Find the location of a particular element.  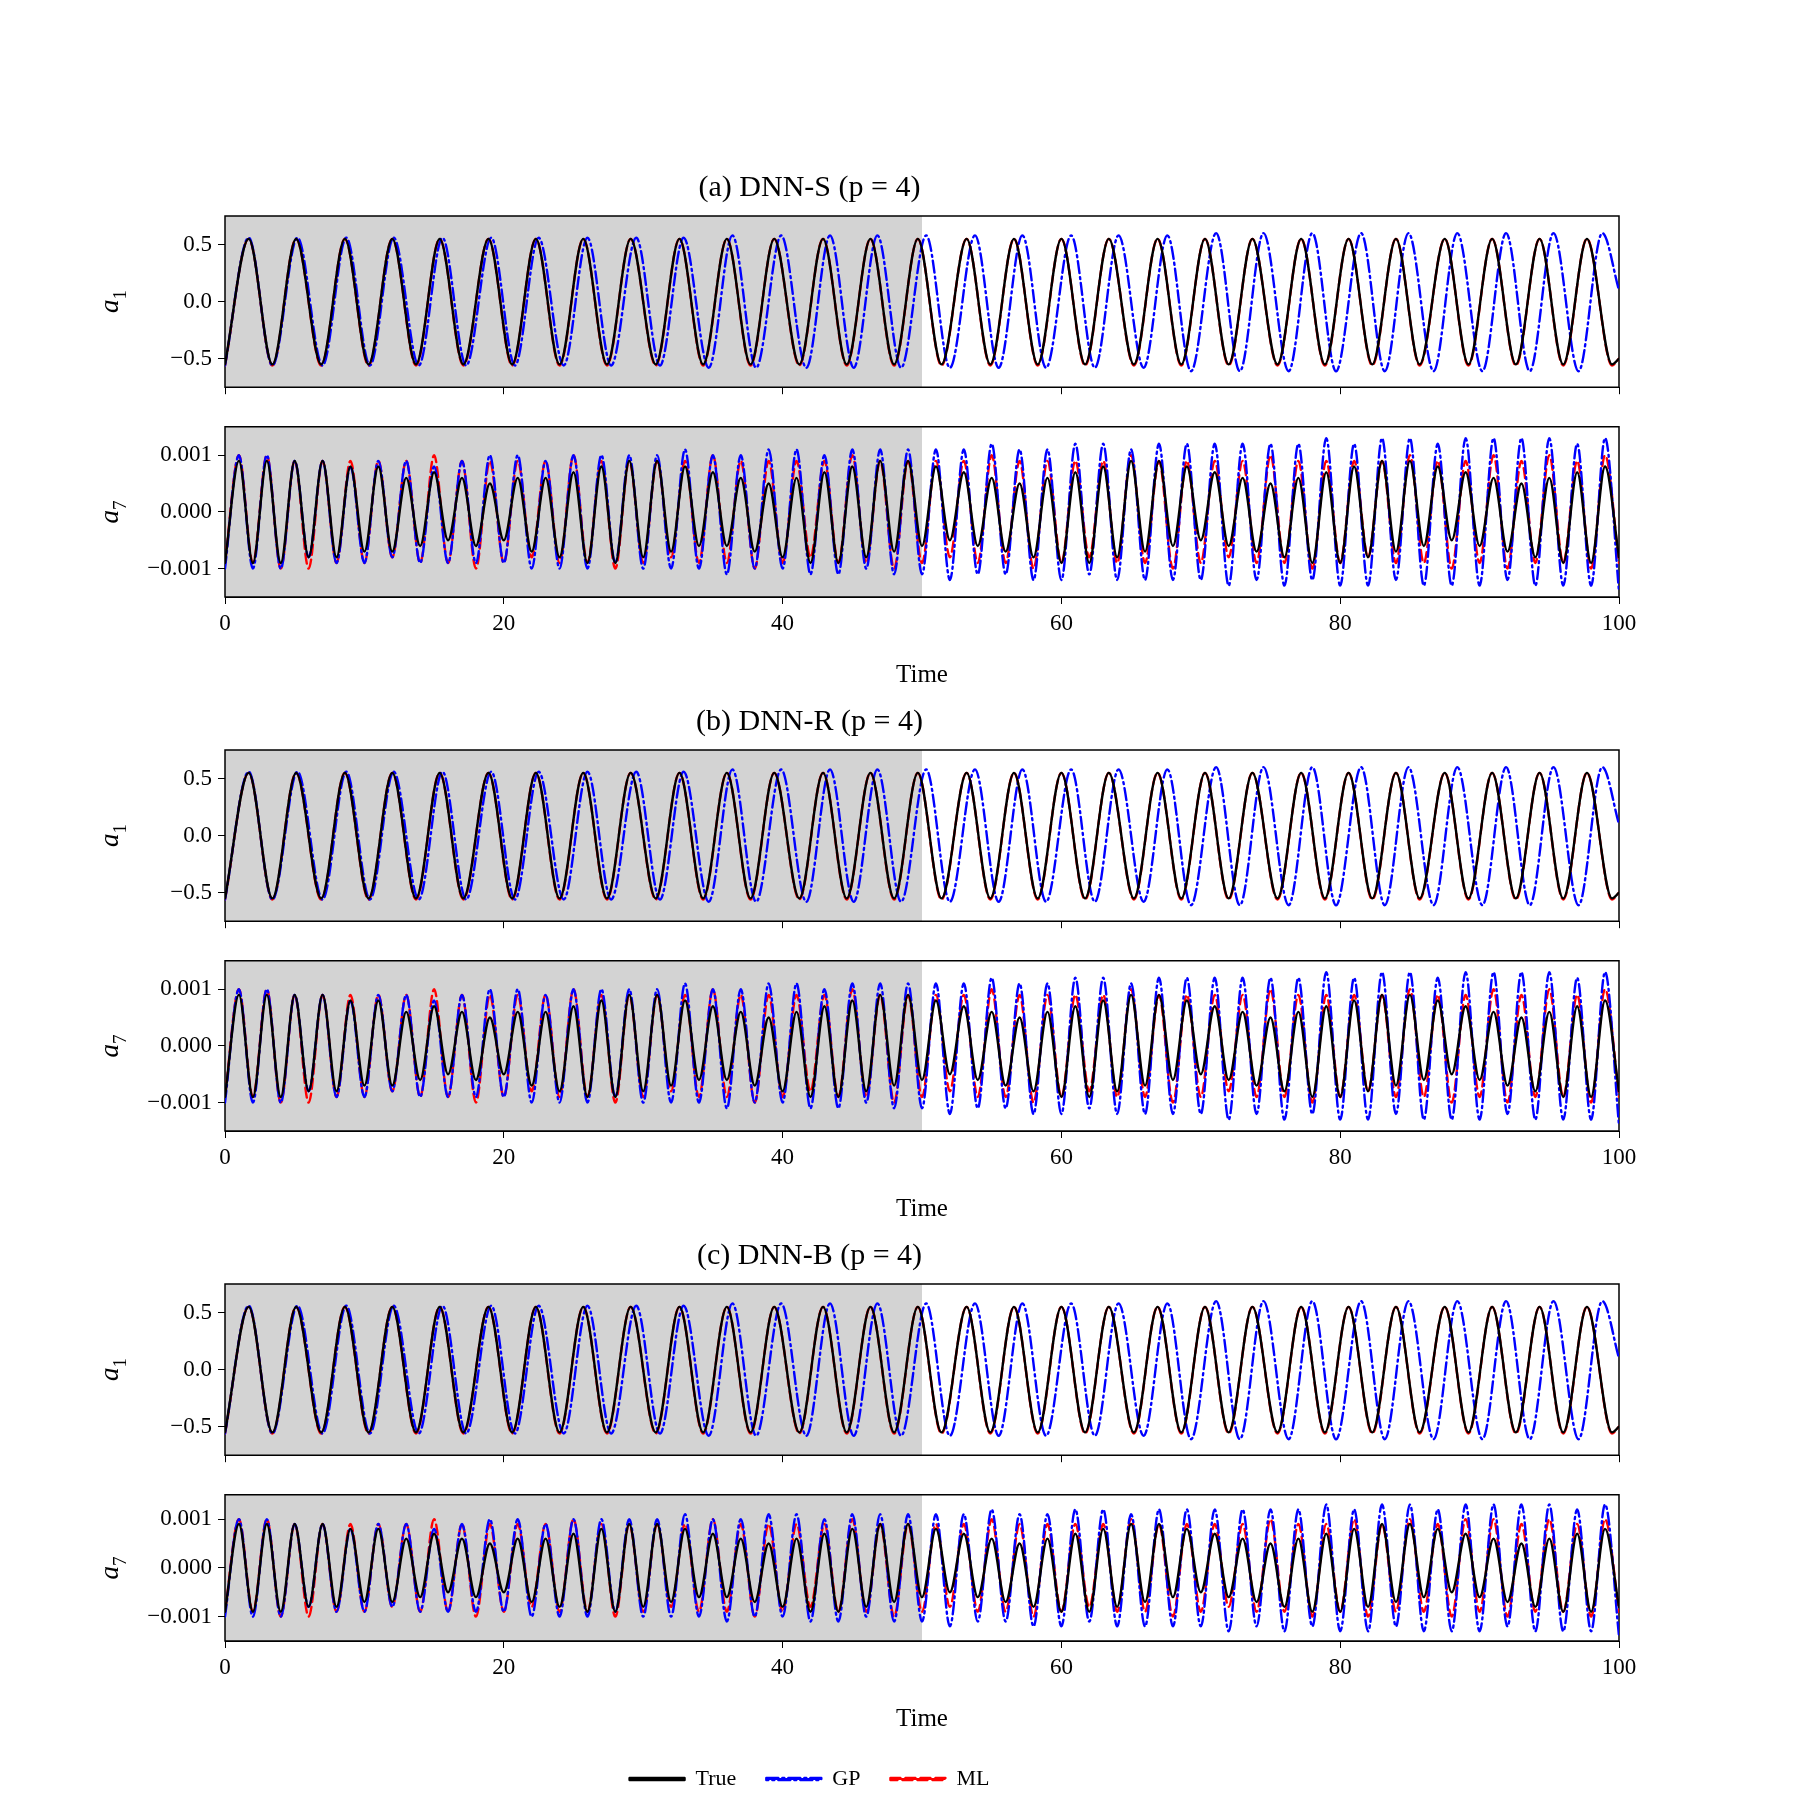

chart-title: (b) DNN-R (p = 4) is located at coordinates (809, 719).